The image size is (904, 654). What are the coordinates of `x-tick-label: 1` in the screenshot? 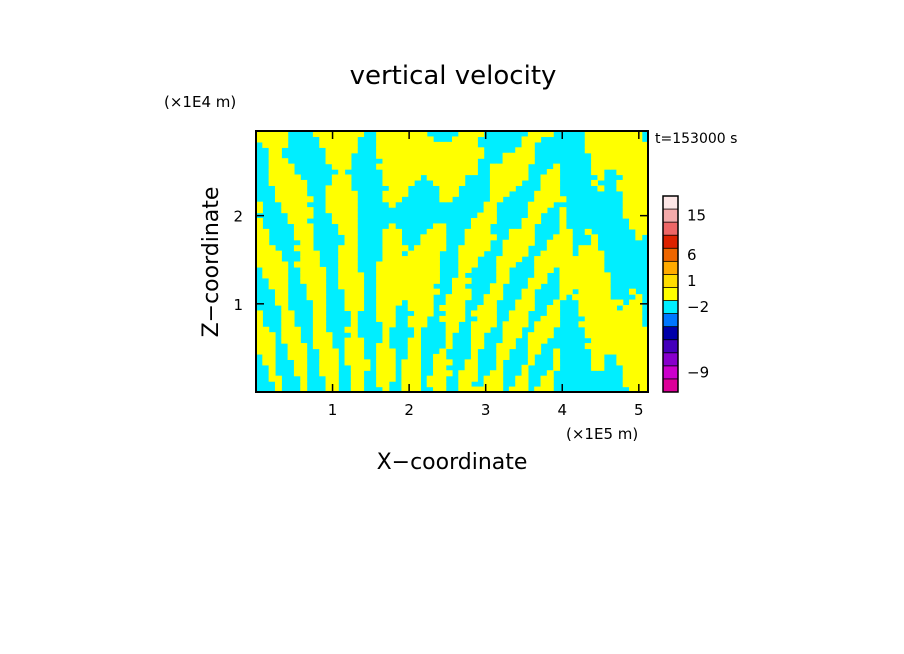 It's located at (333, 410).